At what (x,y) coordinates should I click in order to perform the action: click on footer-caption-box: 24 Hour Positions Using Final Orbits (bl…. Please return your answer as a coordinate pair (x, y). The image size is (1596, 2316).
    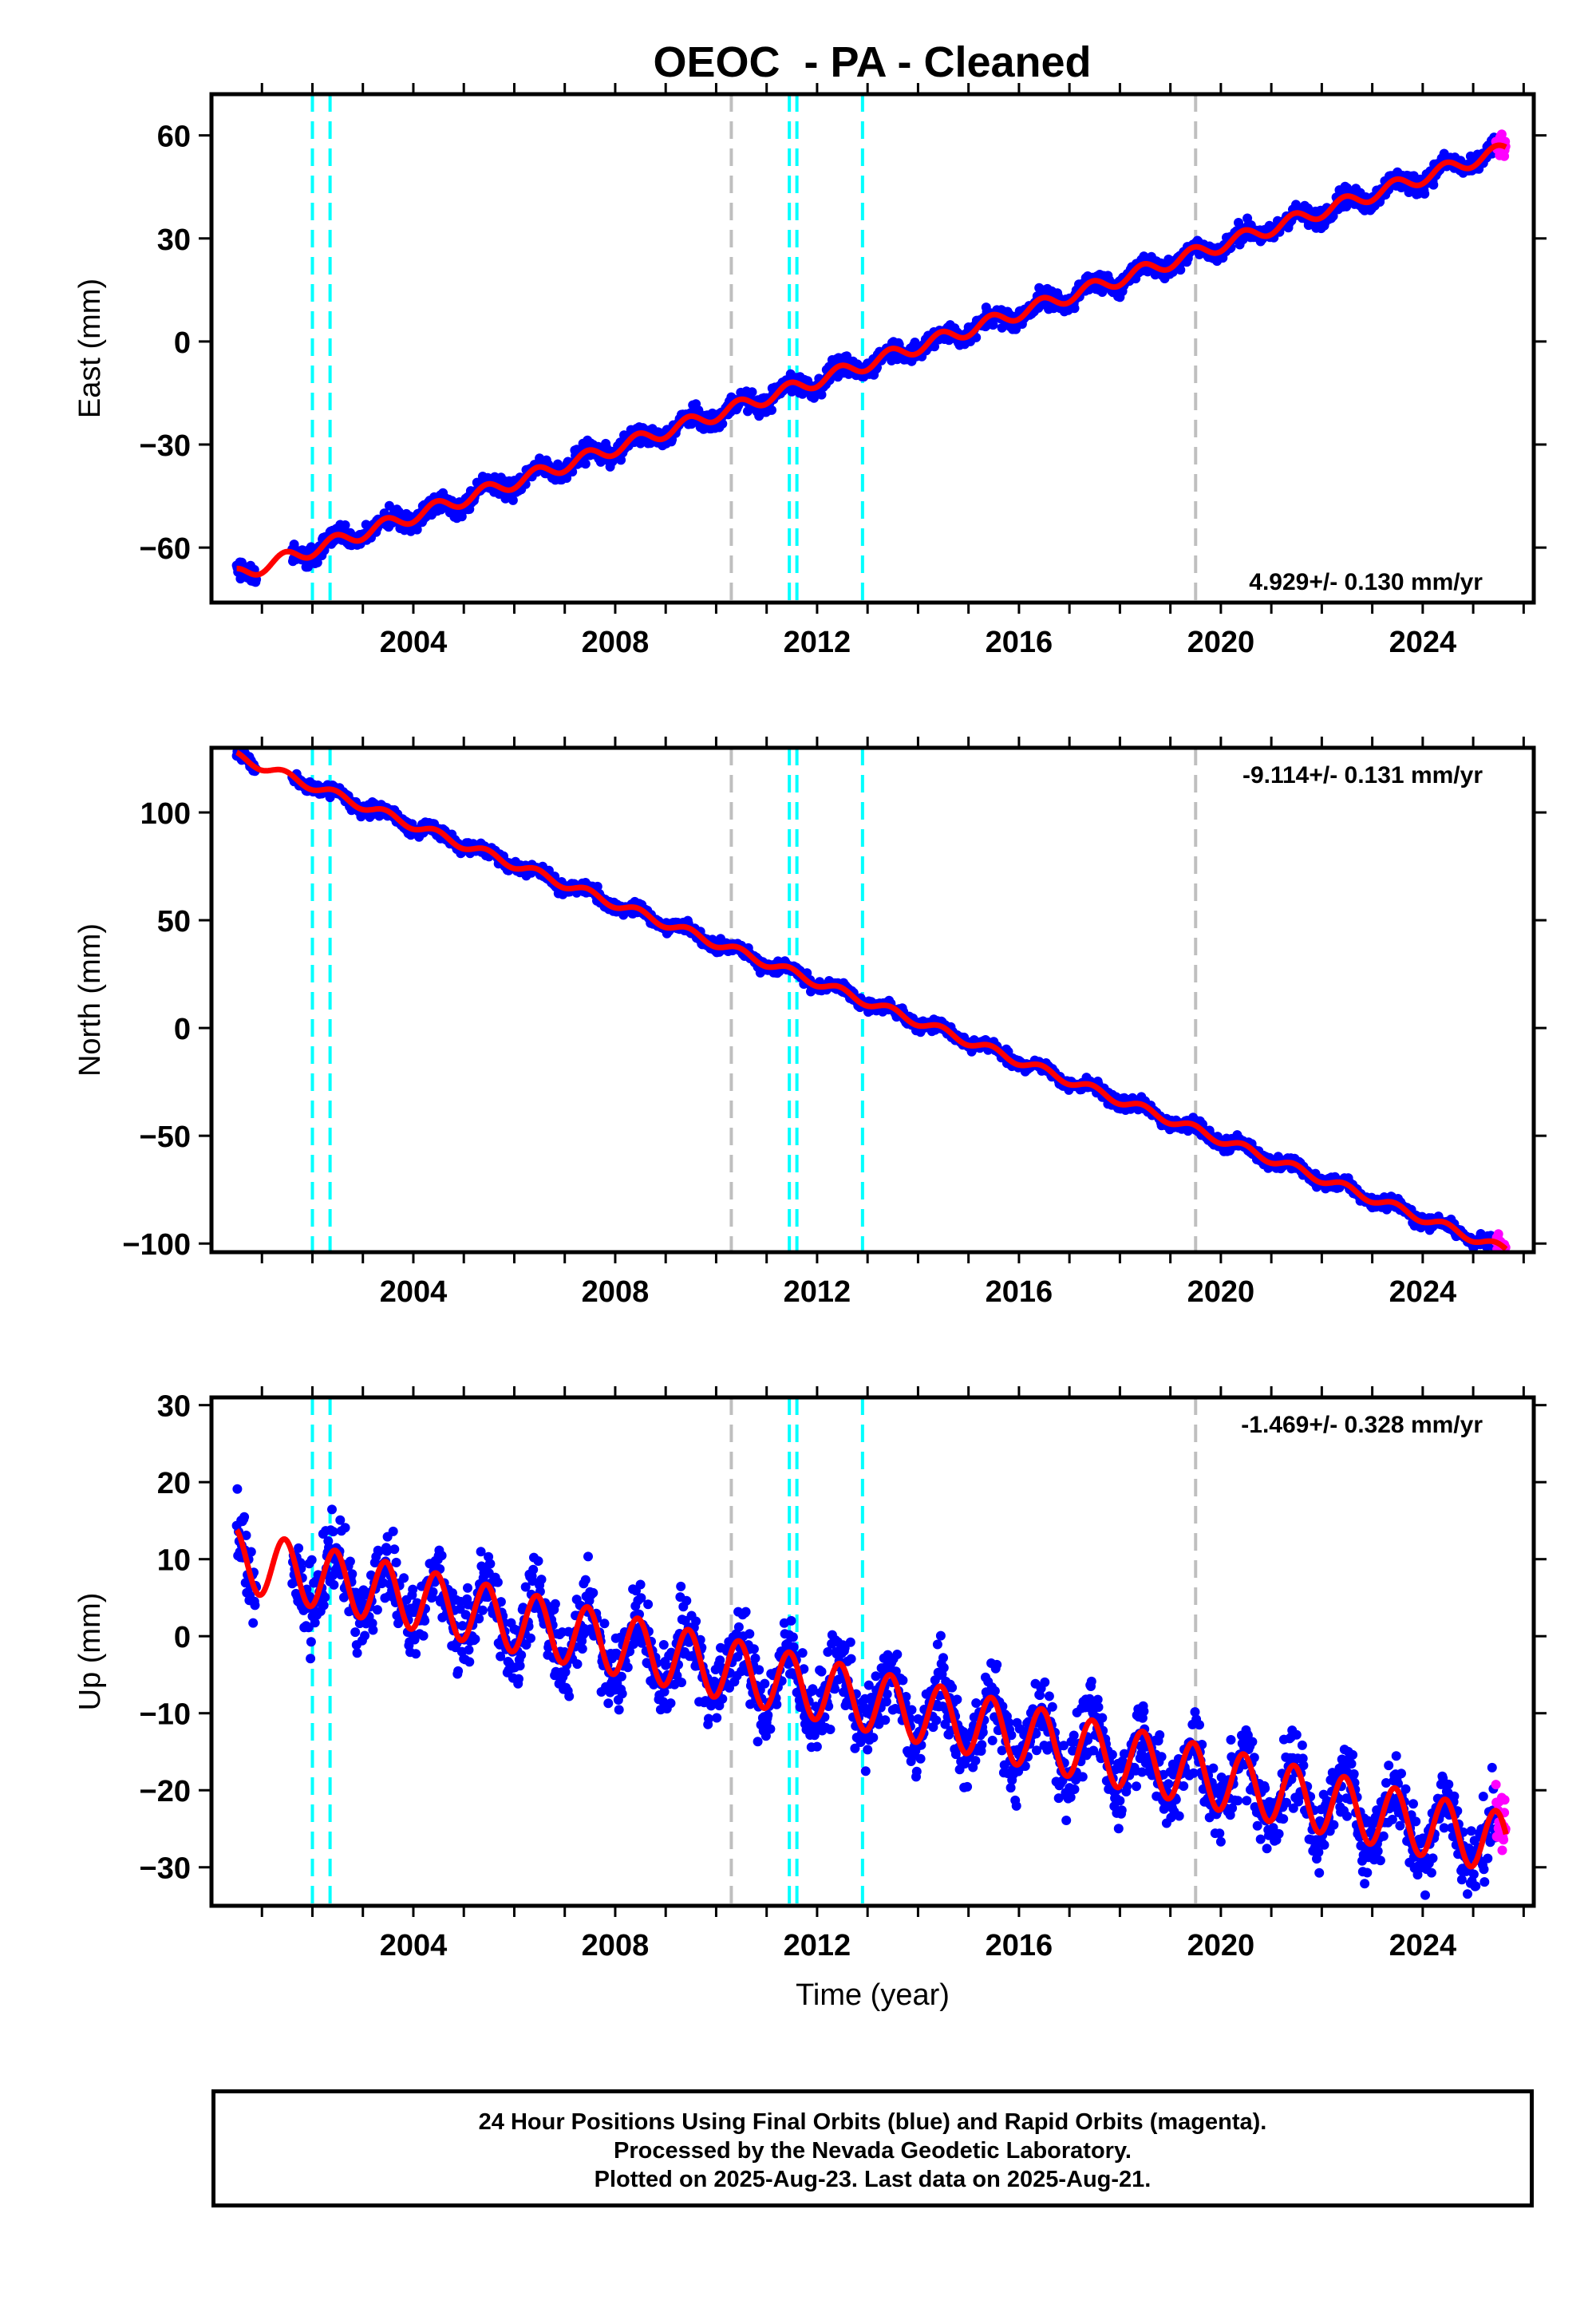
    Looking at the image, I should click on (873, 2148).